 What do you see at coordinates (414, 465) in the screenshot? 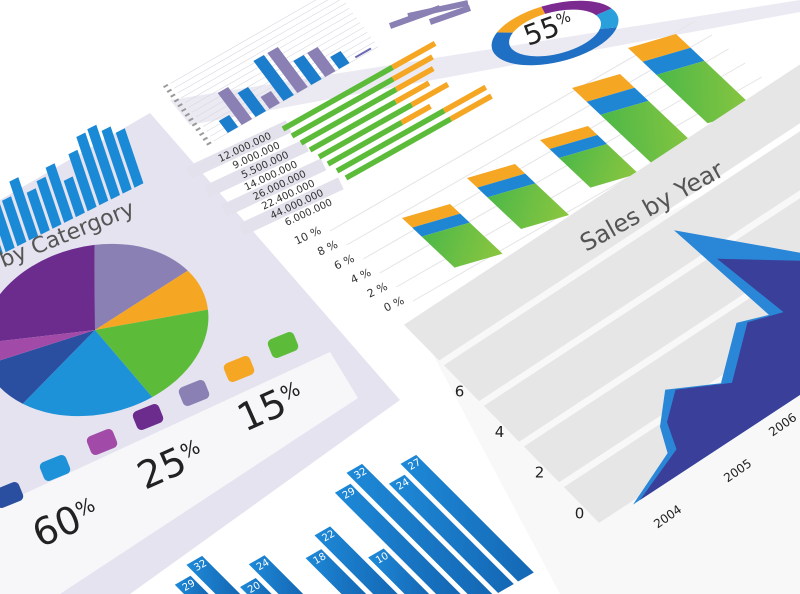
I see `bar-value-label: 27` at bounding box center [414, 465].